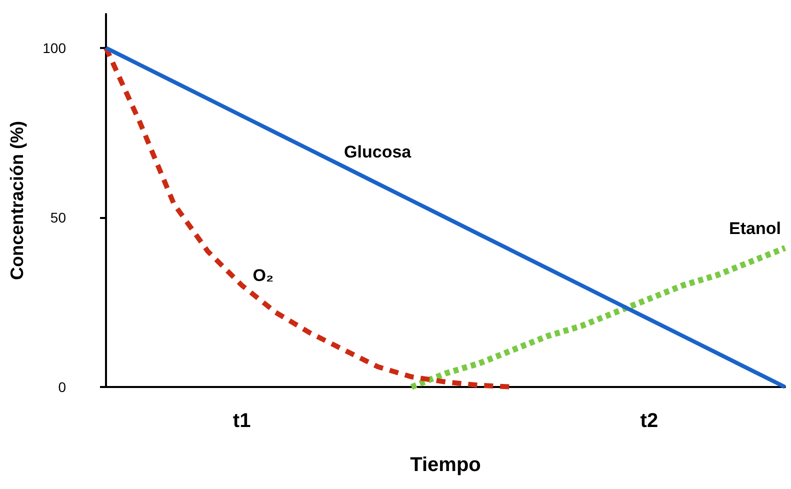  What do you see at coordinates (17, 200) in the screenshot?
I see `y-axis-title: Concentración (%)` at bounding box center [17, 200].